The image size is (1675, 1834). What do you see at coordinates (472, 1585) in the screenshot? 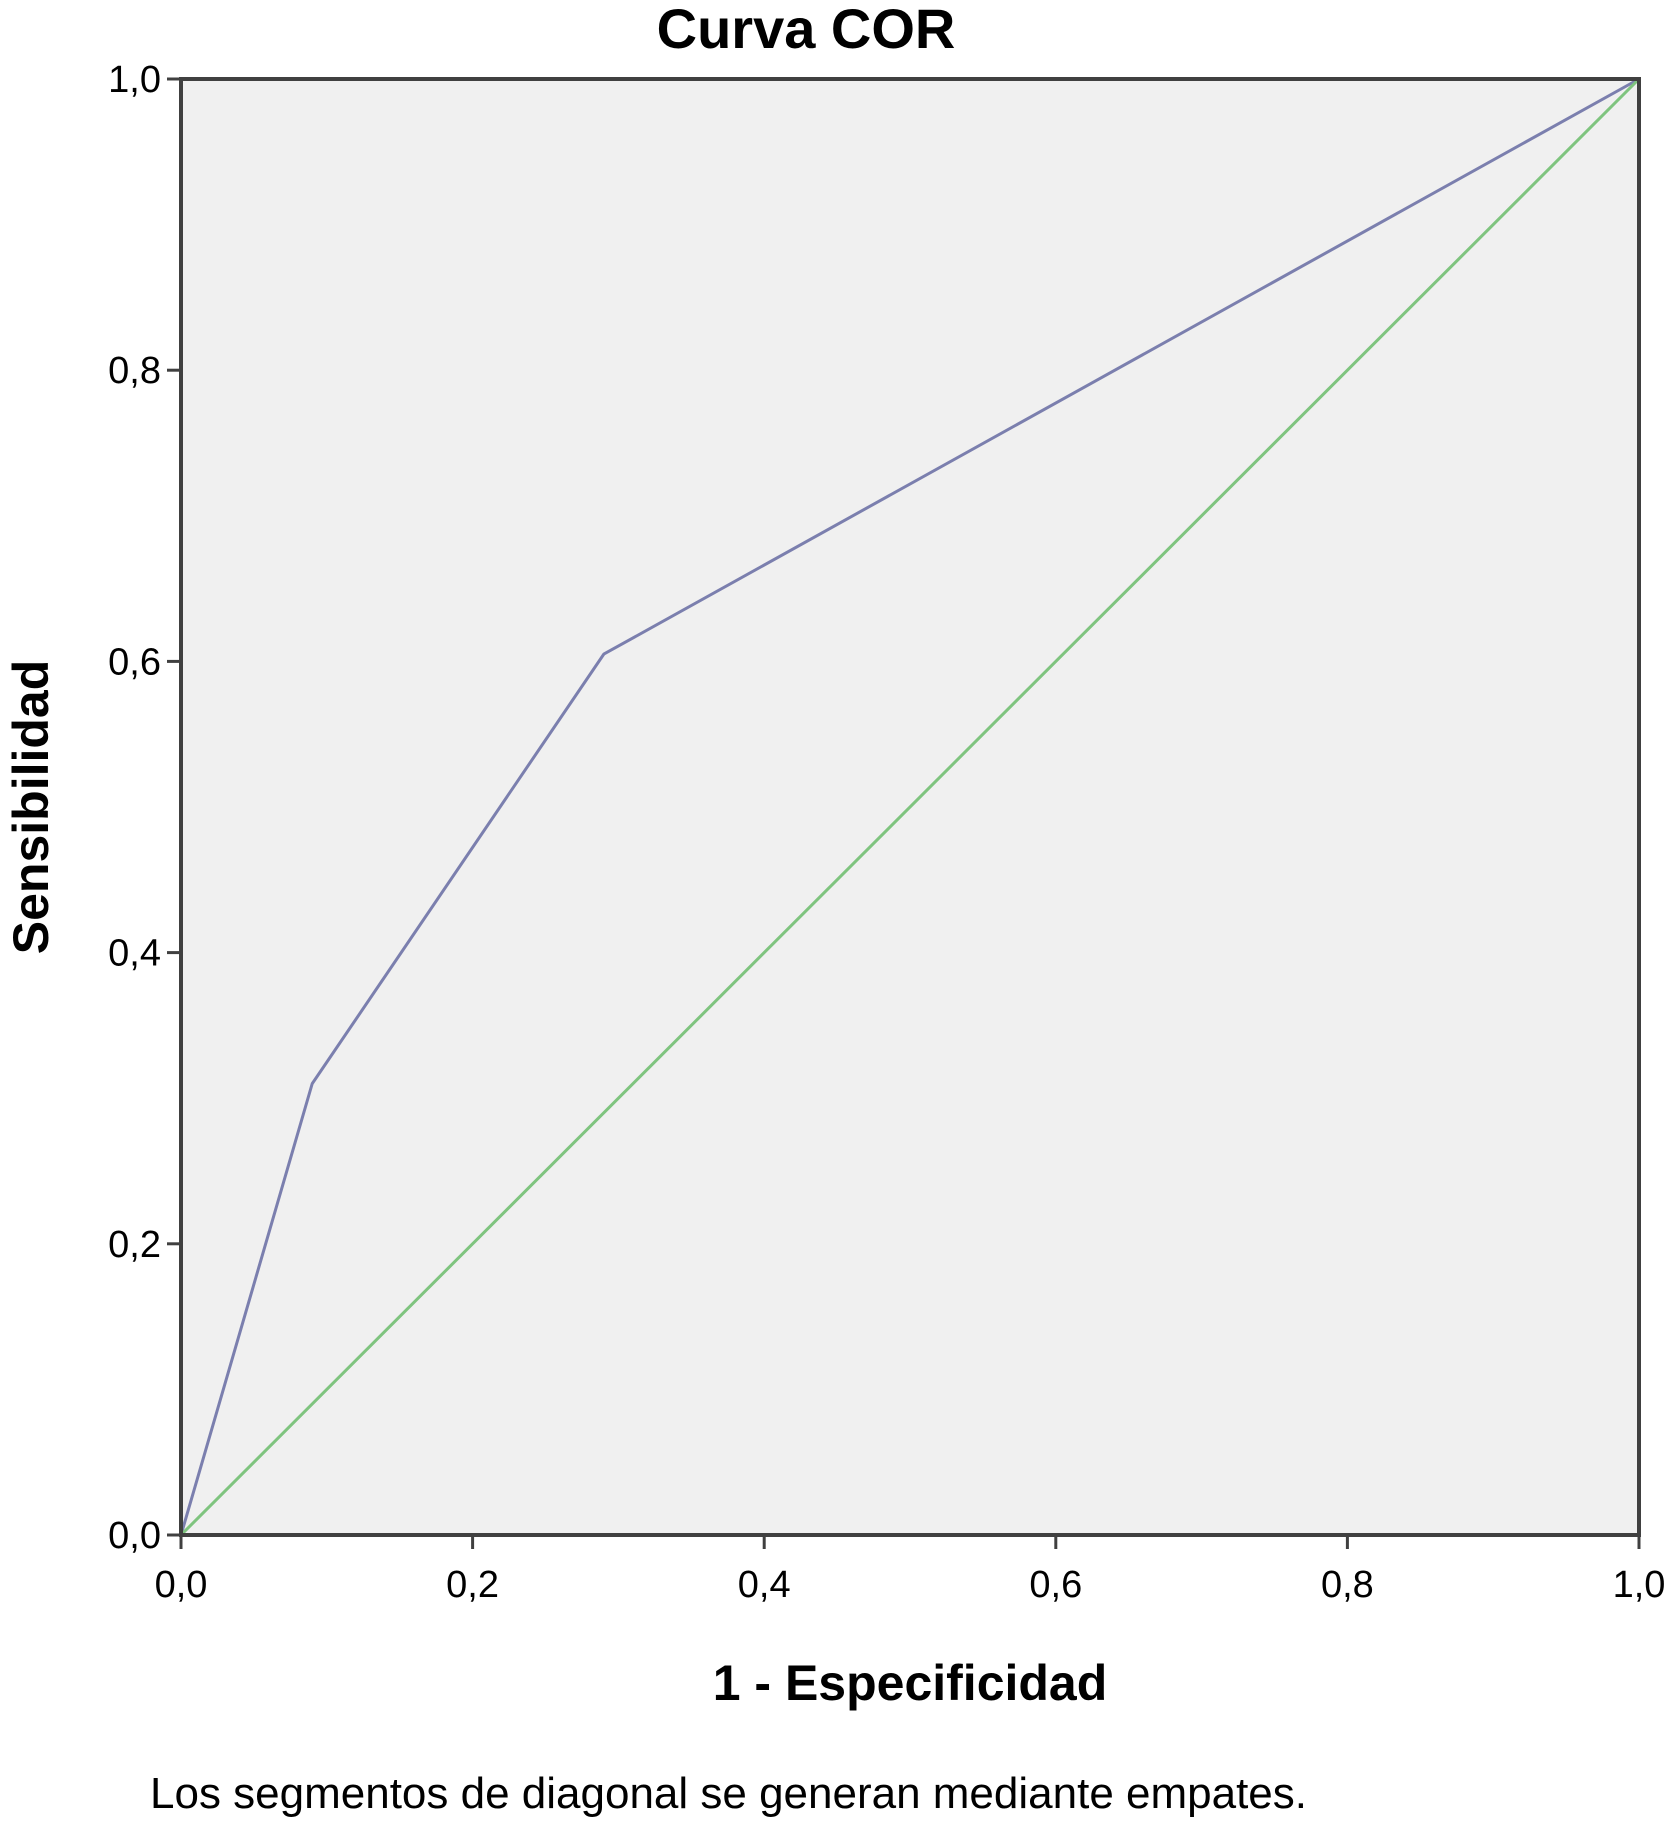
I see `x-tick-label: 0,2` at bounding box center [472, 1585].